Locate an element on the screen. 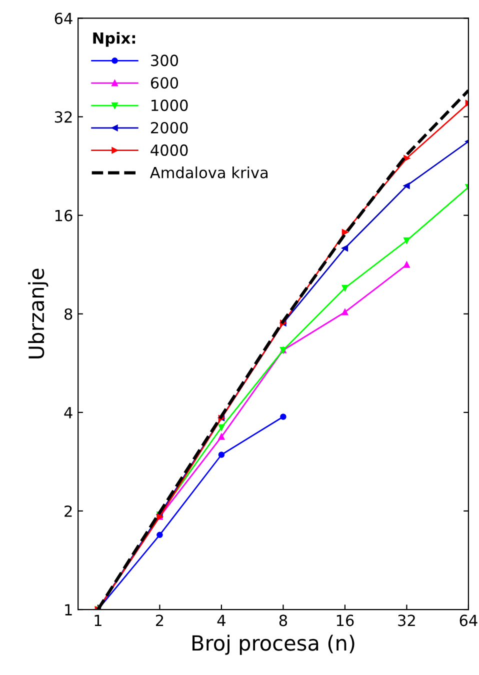 The width and height of the screenshot is (479, 675). legend-label: 4000 is located at coordinates (169, 150).